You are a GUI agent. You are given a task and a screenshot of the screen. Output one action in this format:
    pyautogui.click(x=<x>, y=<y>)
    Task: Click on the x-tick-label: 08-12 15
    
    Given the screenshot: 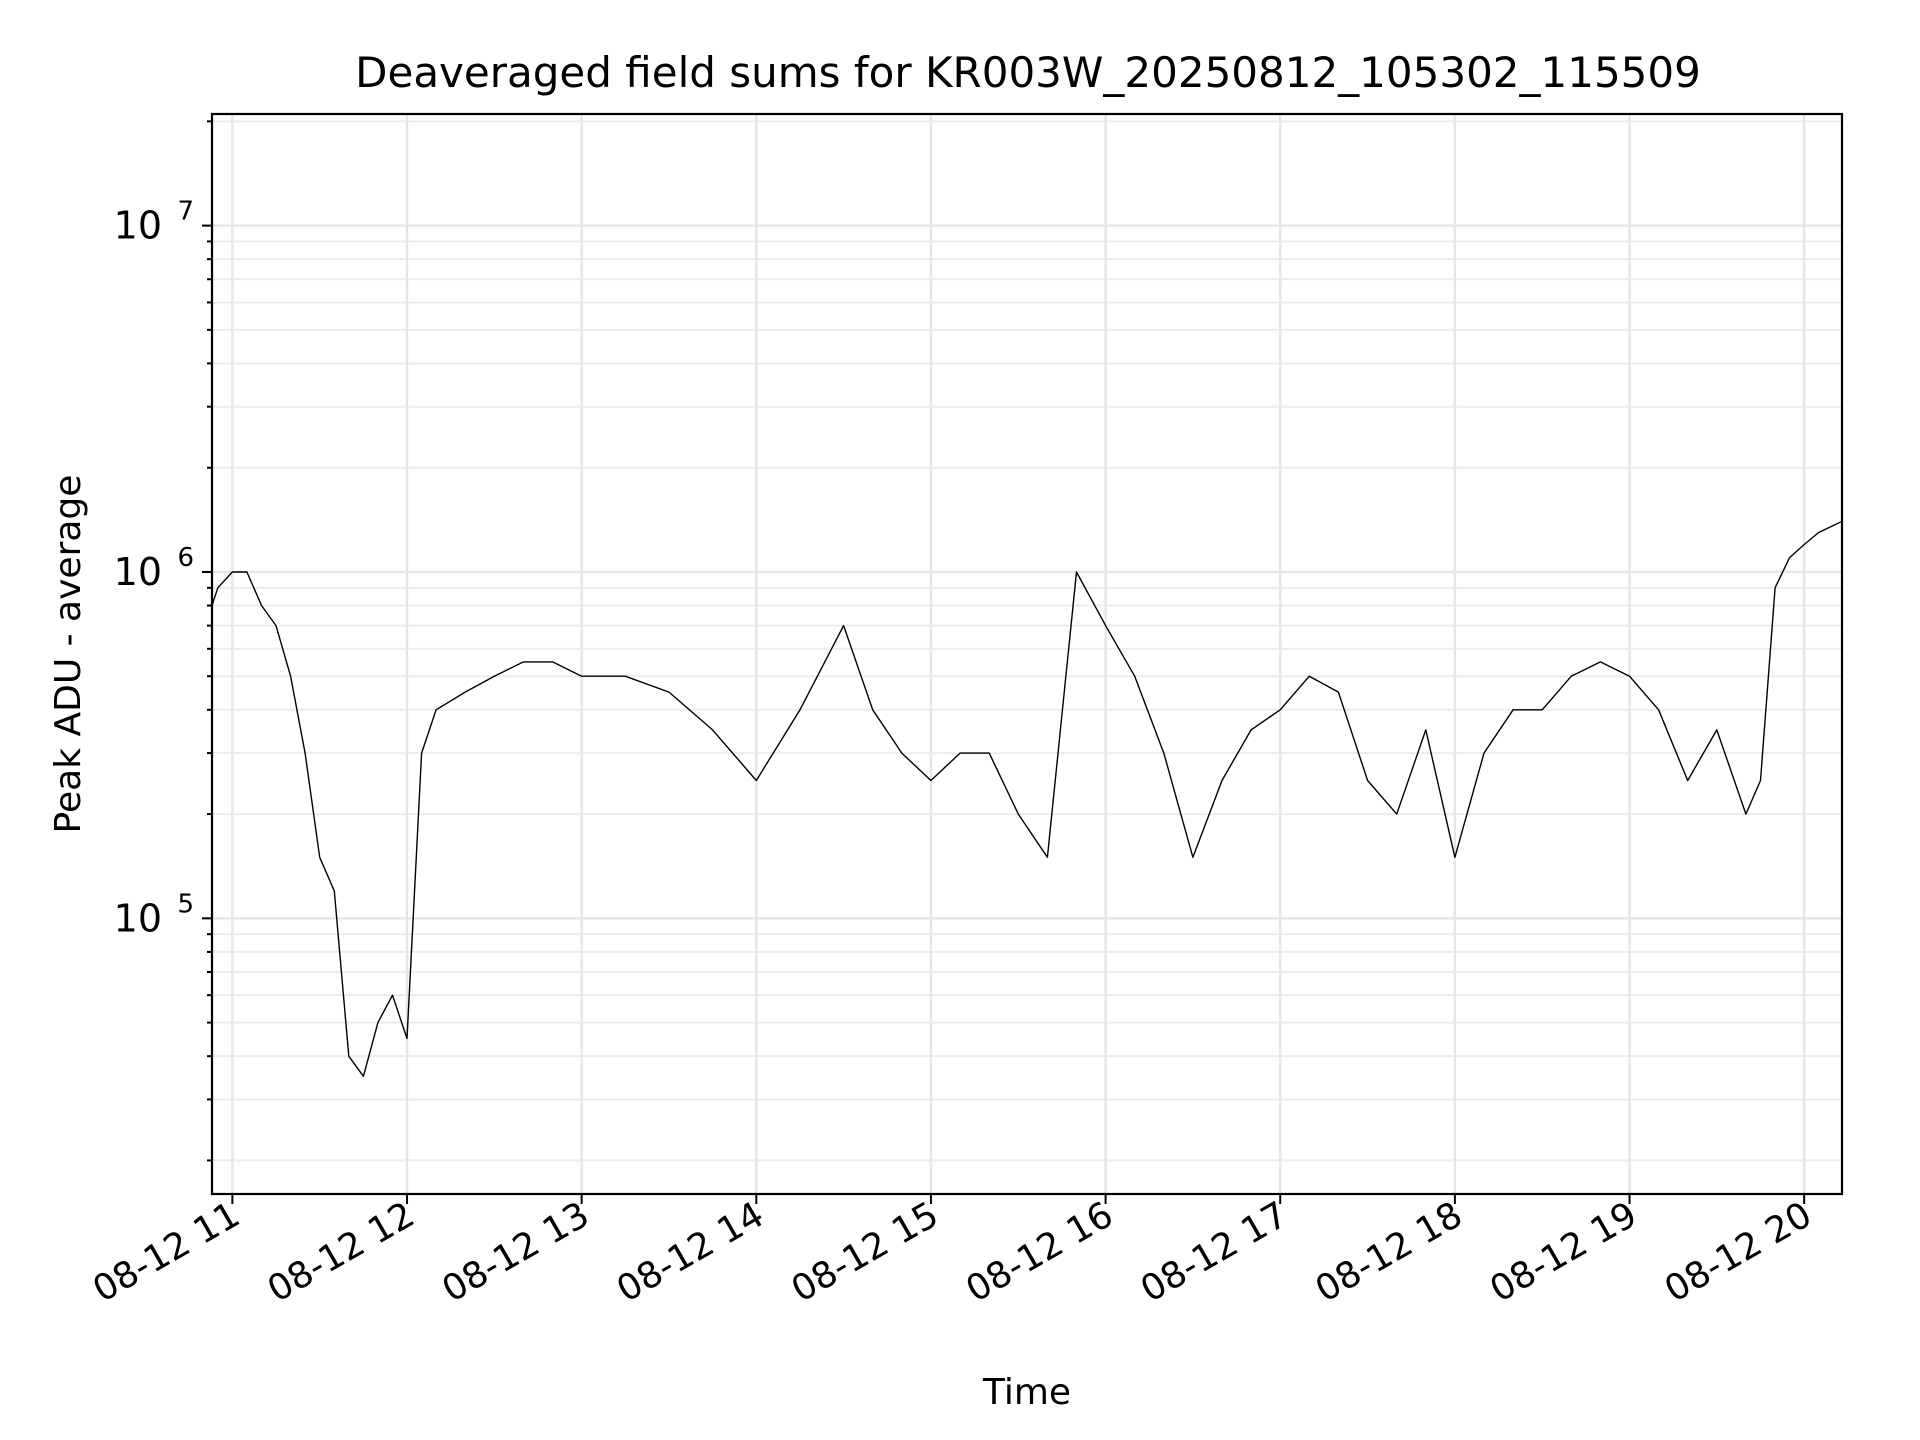 What is the action you would take?
    pyautogui.click(x=865, y=1252)
    